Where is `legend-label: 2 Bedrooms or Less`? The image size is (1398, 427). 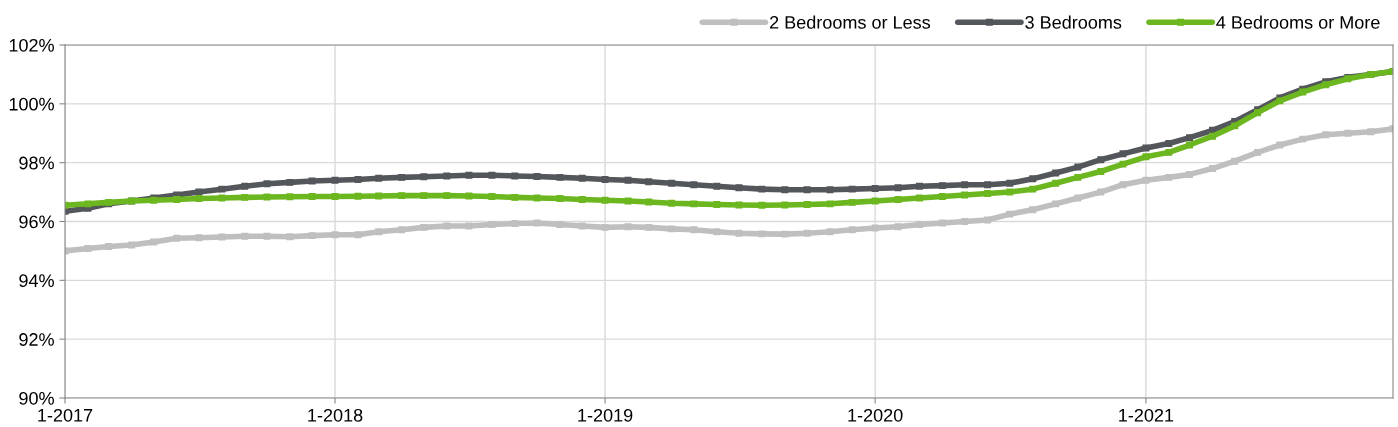 legend-label: 2 Bedrooms or Less is located at coordinates (850, 22).